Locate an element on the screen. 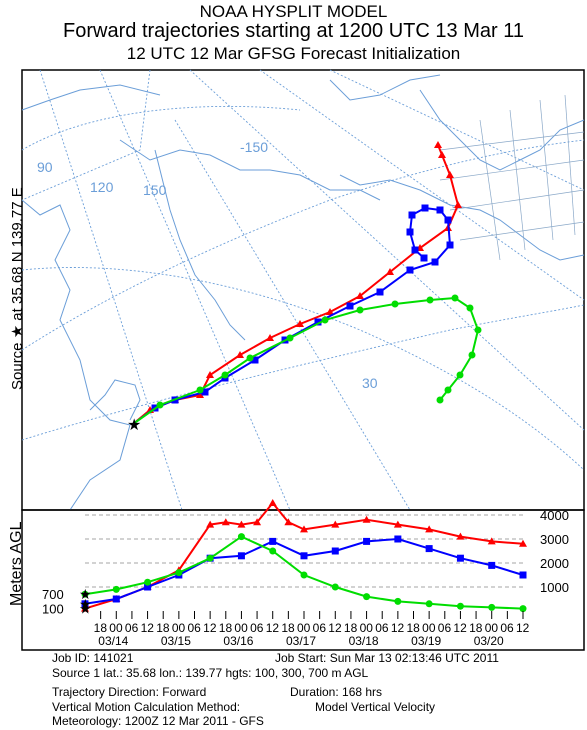 The height and width of the screenshot is (730, 587). source-star-icon: ★ is located at coordinates (85, 609).